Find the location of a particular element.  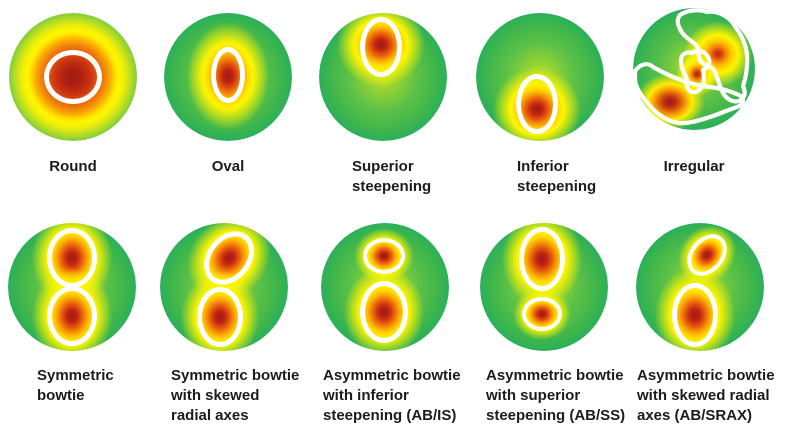

topography-map-asymmetric-bowtie-skewed is located at coordinates (700, 287).